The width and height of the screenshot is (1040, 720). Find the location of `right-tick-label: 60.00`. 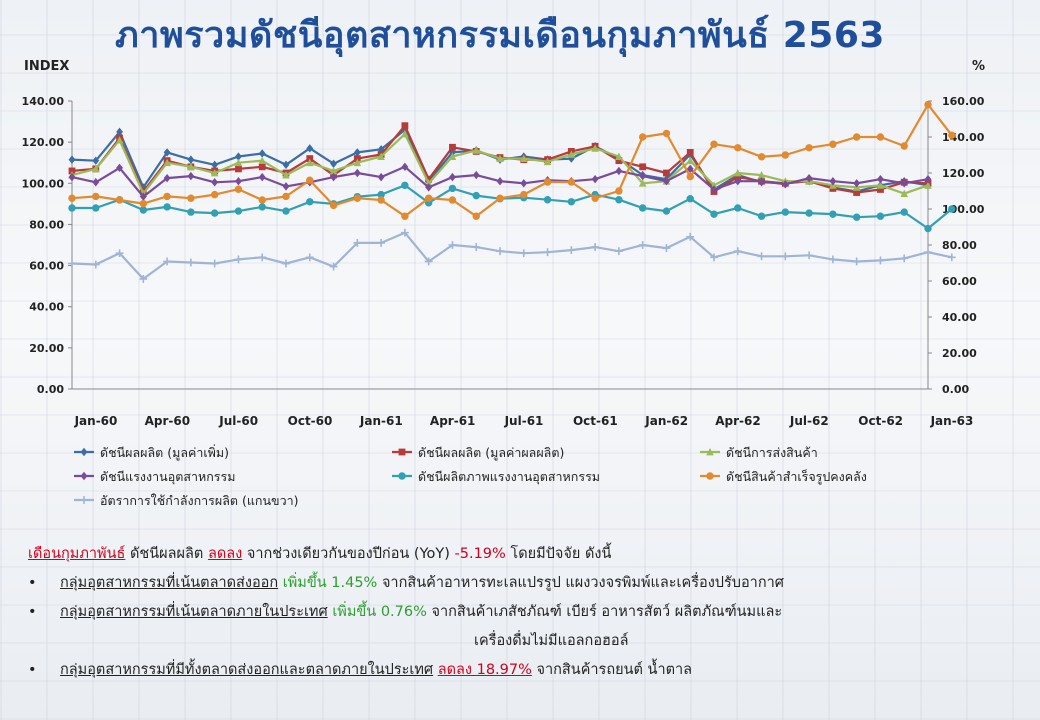

right-tick-label: 60.00 is located at coordinates (959, 281).